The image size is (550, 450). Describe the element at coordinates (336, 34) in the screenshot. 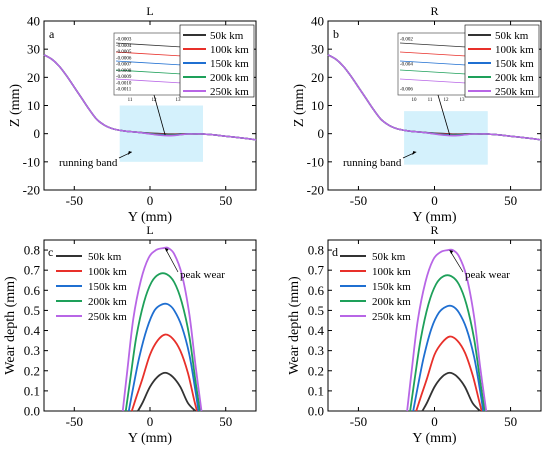

I see `panel-letter: b` at that location.